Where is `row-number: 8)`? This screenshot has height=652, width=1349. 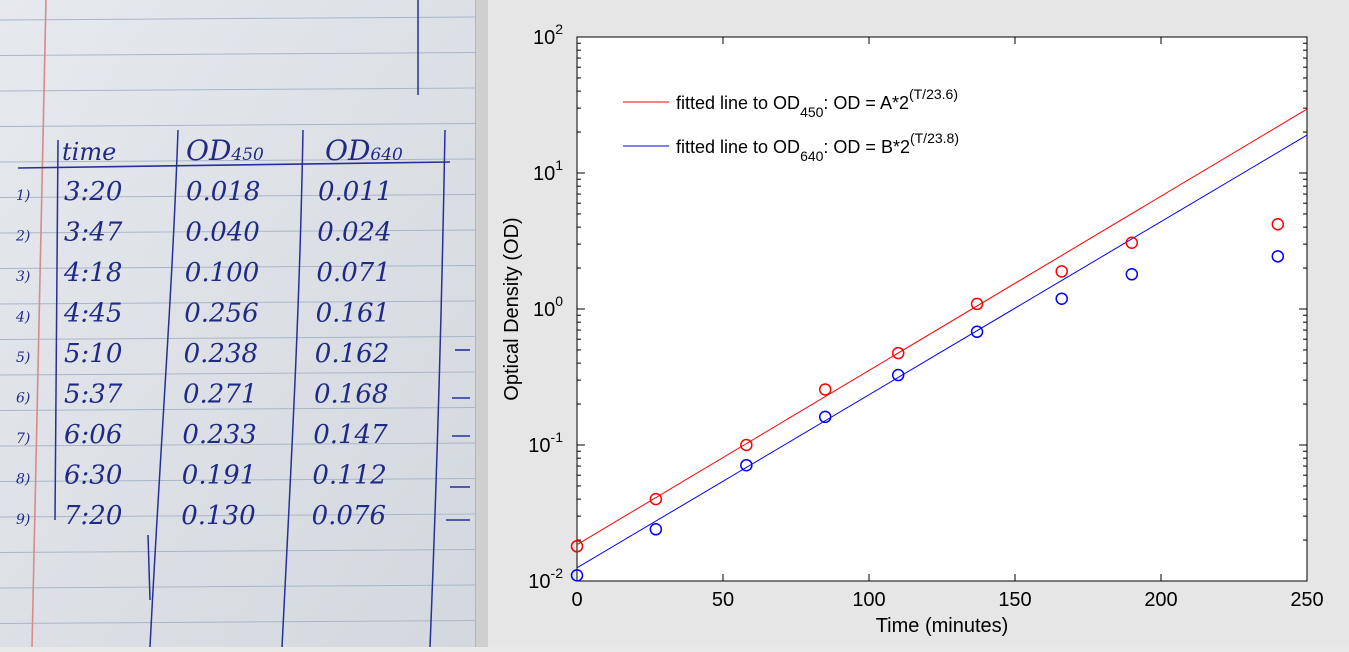 row-number: 8) is located at coordinates (23, 480).